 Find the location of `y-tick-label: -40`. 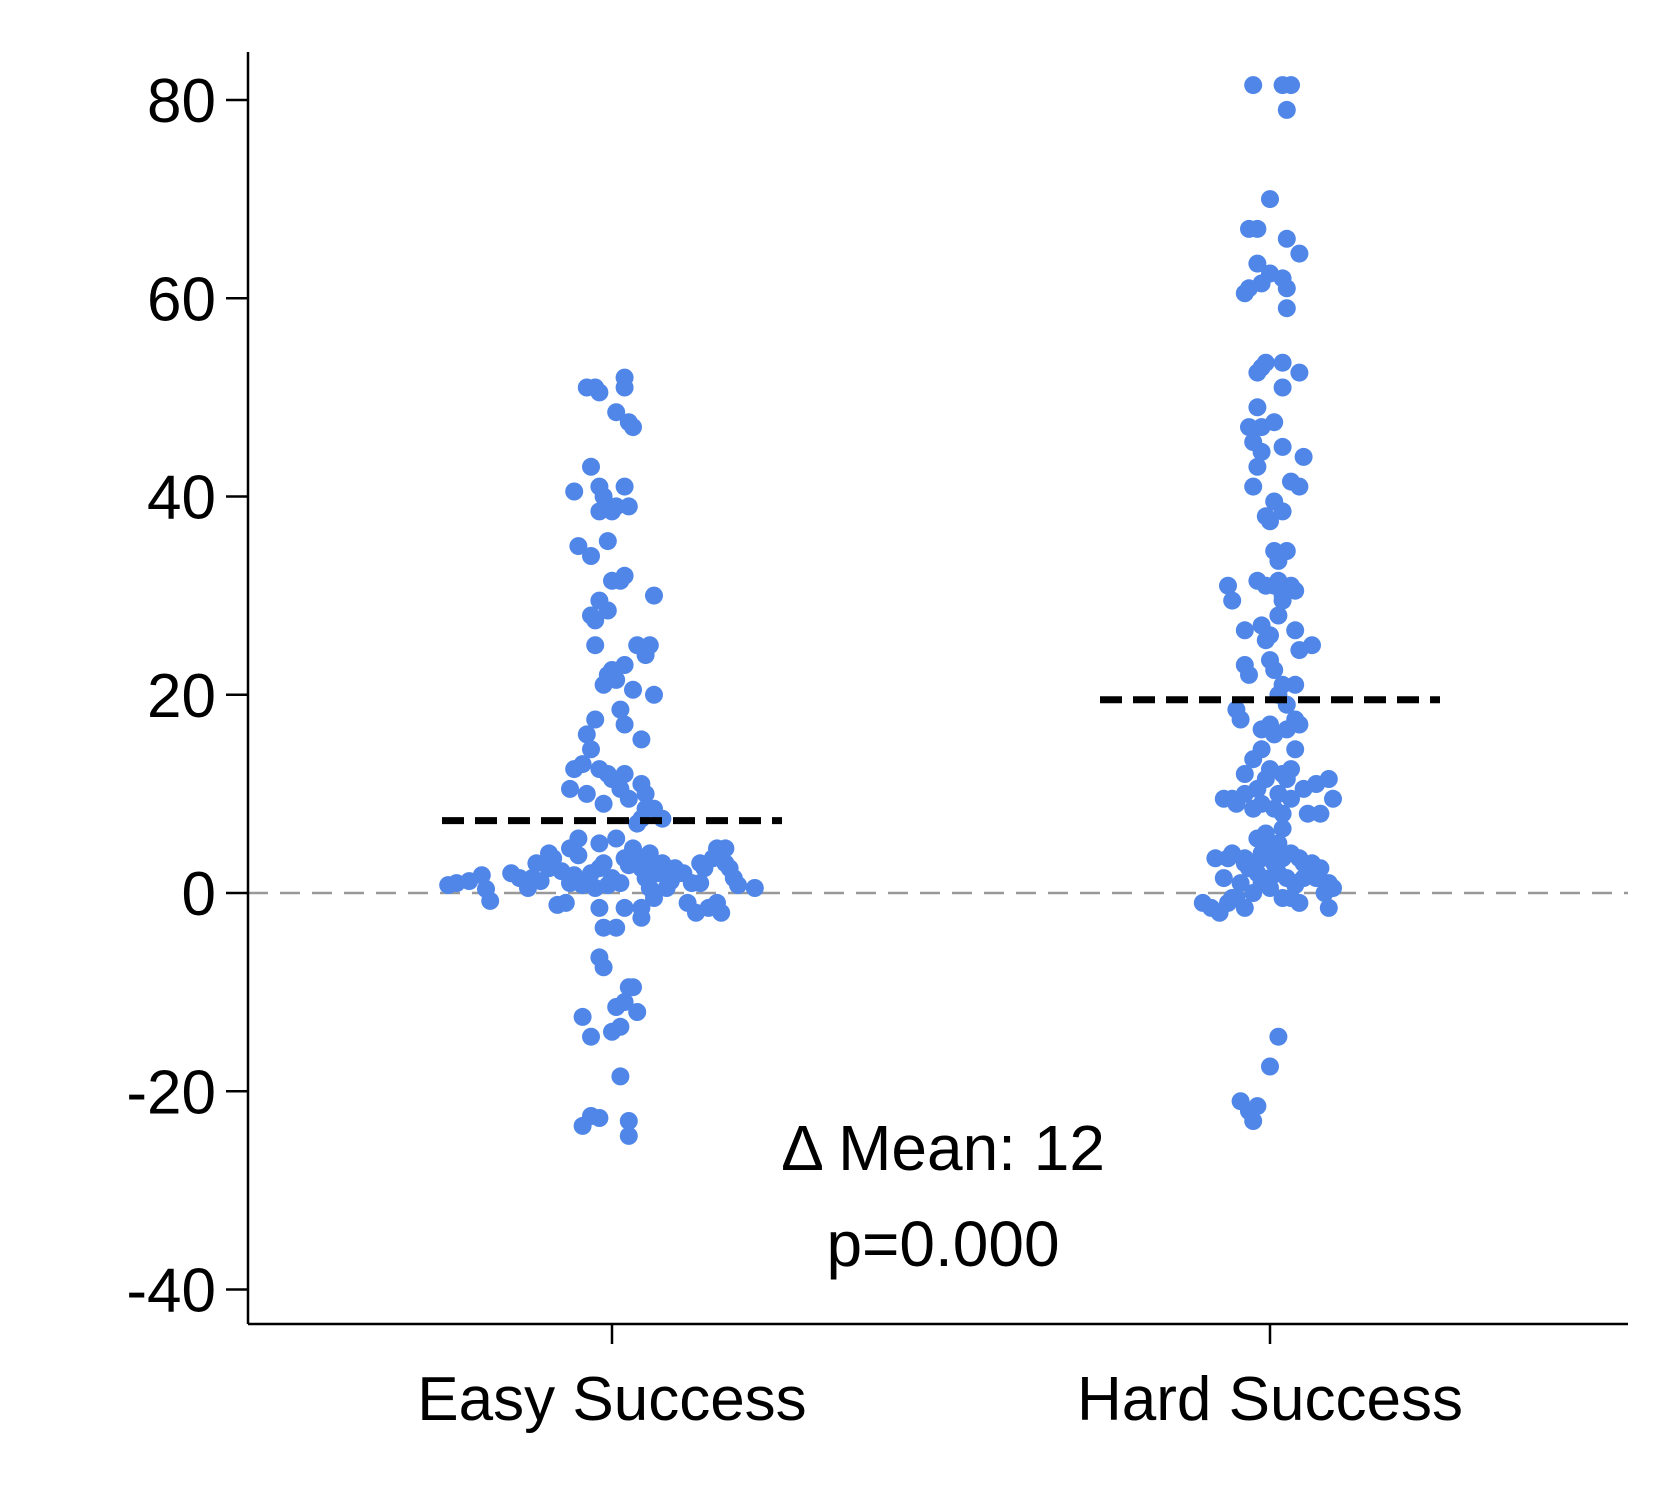

y-tick-label: -40 is located at coordinates (171, 1291).